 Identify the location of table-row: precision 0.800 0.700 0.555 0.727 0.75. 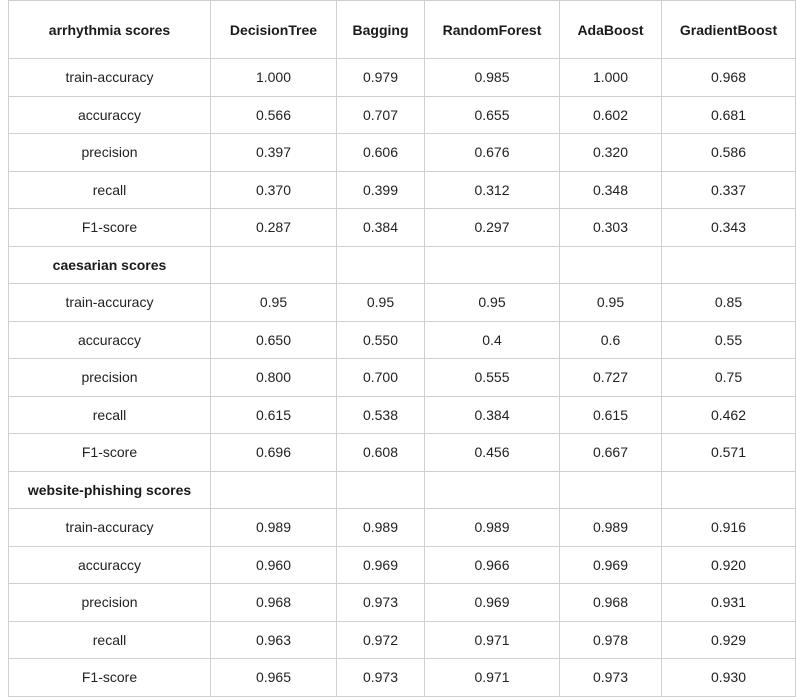
(402, 377).